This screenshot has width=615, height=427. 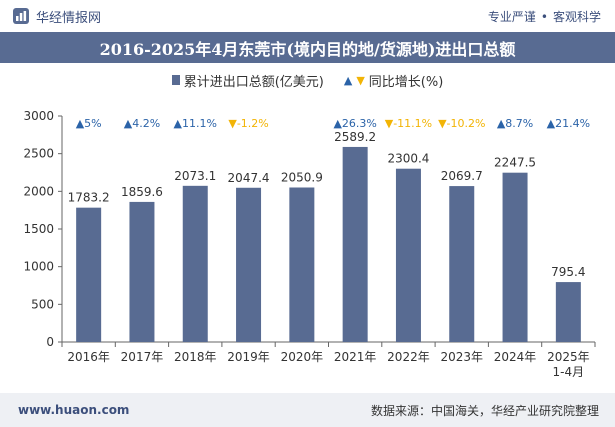 I want to click on chart-title-bar: 2016-2025年4月东莞市(境内目的地/货源地)进出口总额, so click(x=307, y=47).